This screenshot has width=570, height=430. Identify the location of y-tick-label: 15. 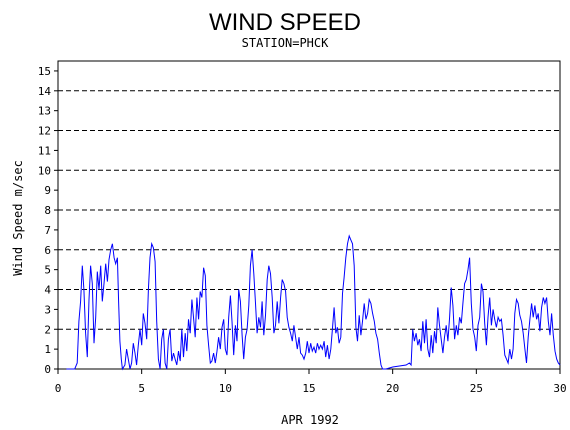
(44, 71).